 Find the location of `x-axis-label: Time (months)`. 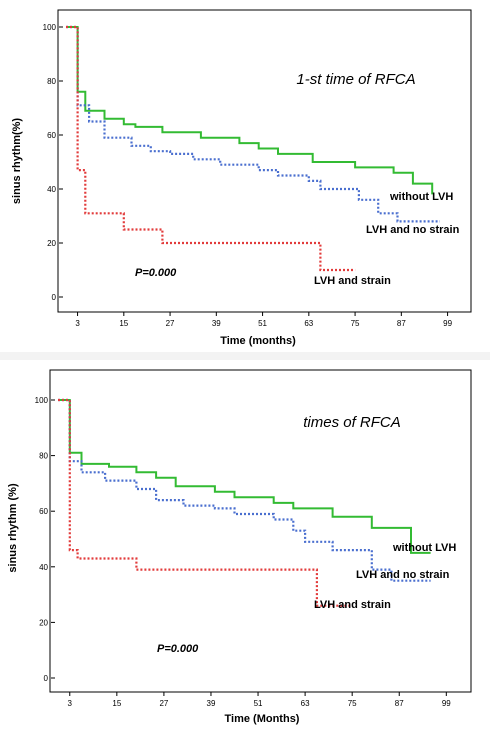

x-axis-label: Time (months) is located at coordinates (258, 341).